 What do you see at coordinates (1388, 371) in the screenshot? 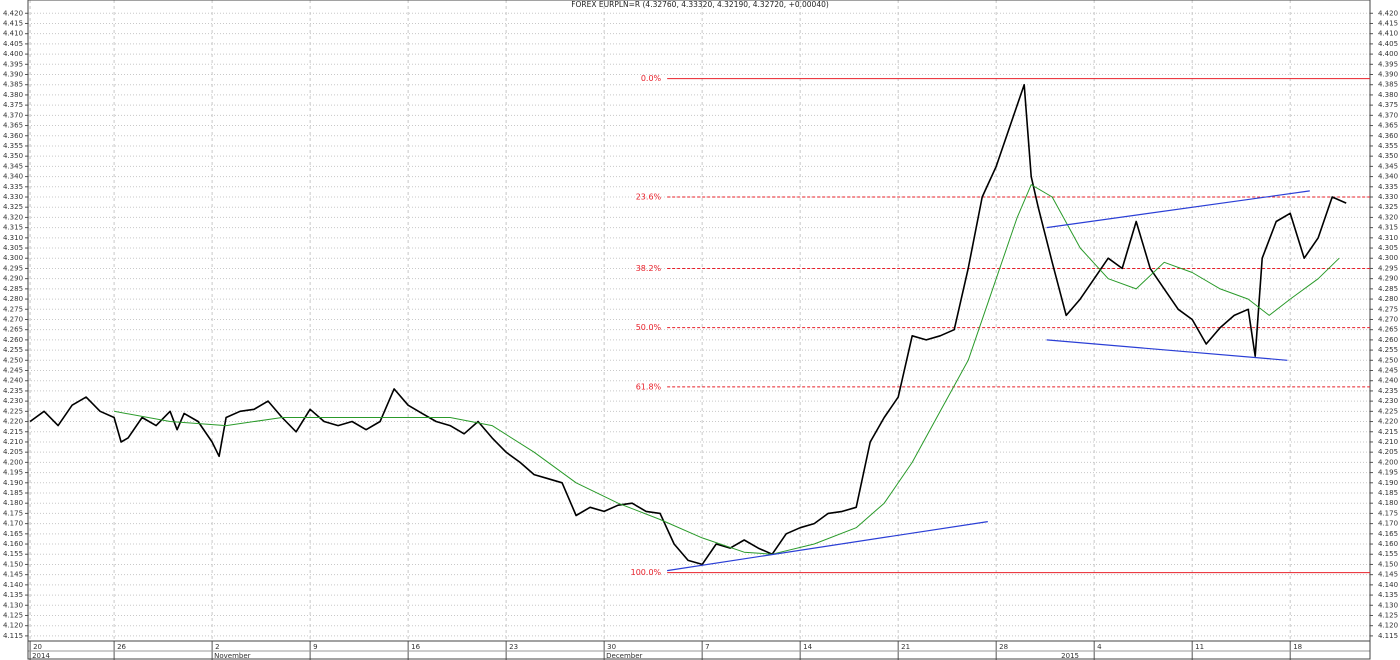
I see `y2-tick-label: 4.245` at bounding box center [1388, 371].